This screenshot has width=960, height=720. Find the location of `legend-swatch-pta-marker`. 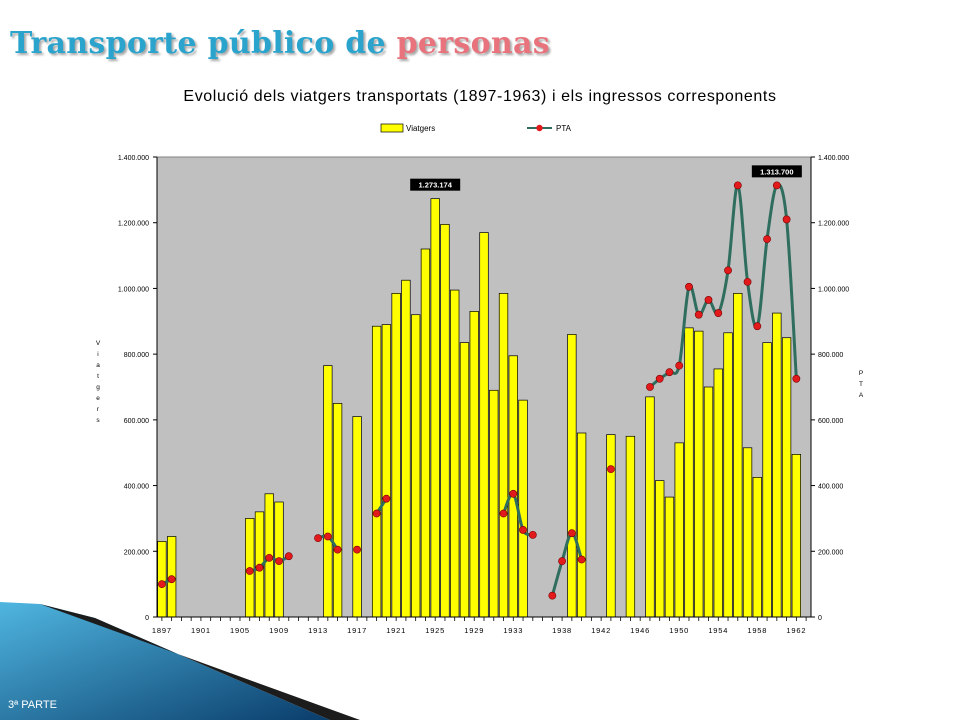

legend-swatch-pta-marker is located at coordinates (539, 128).